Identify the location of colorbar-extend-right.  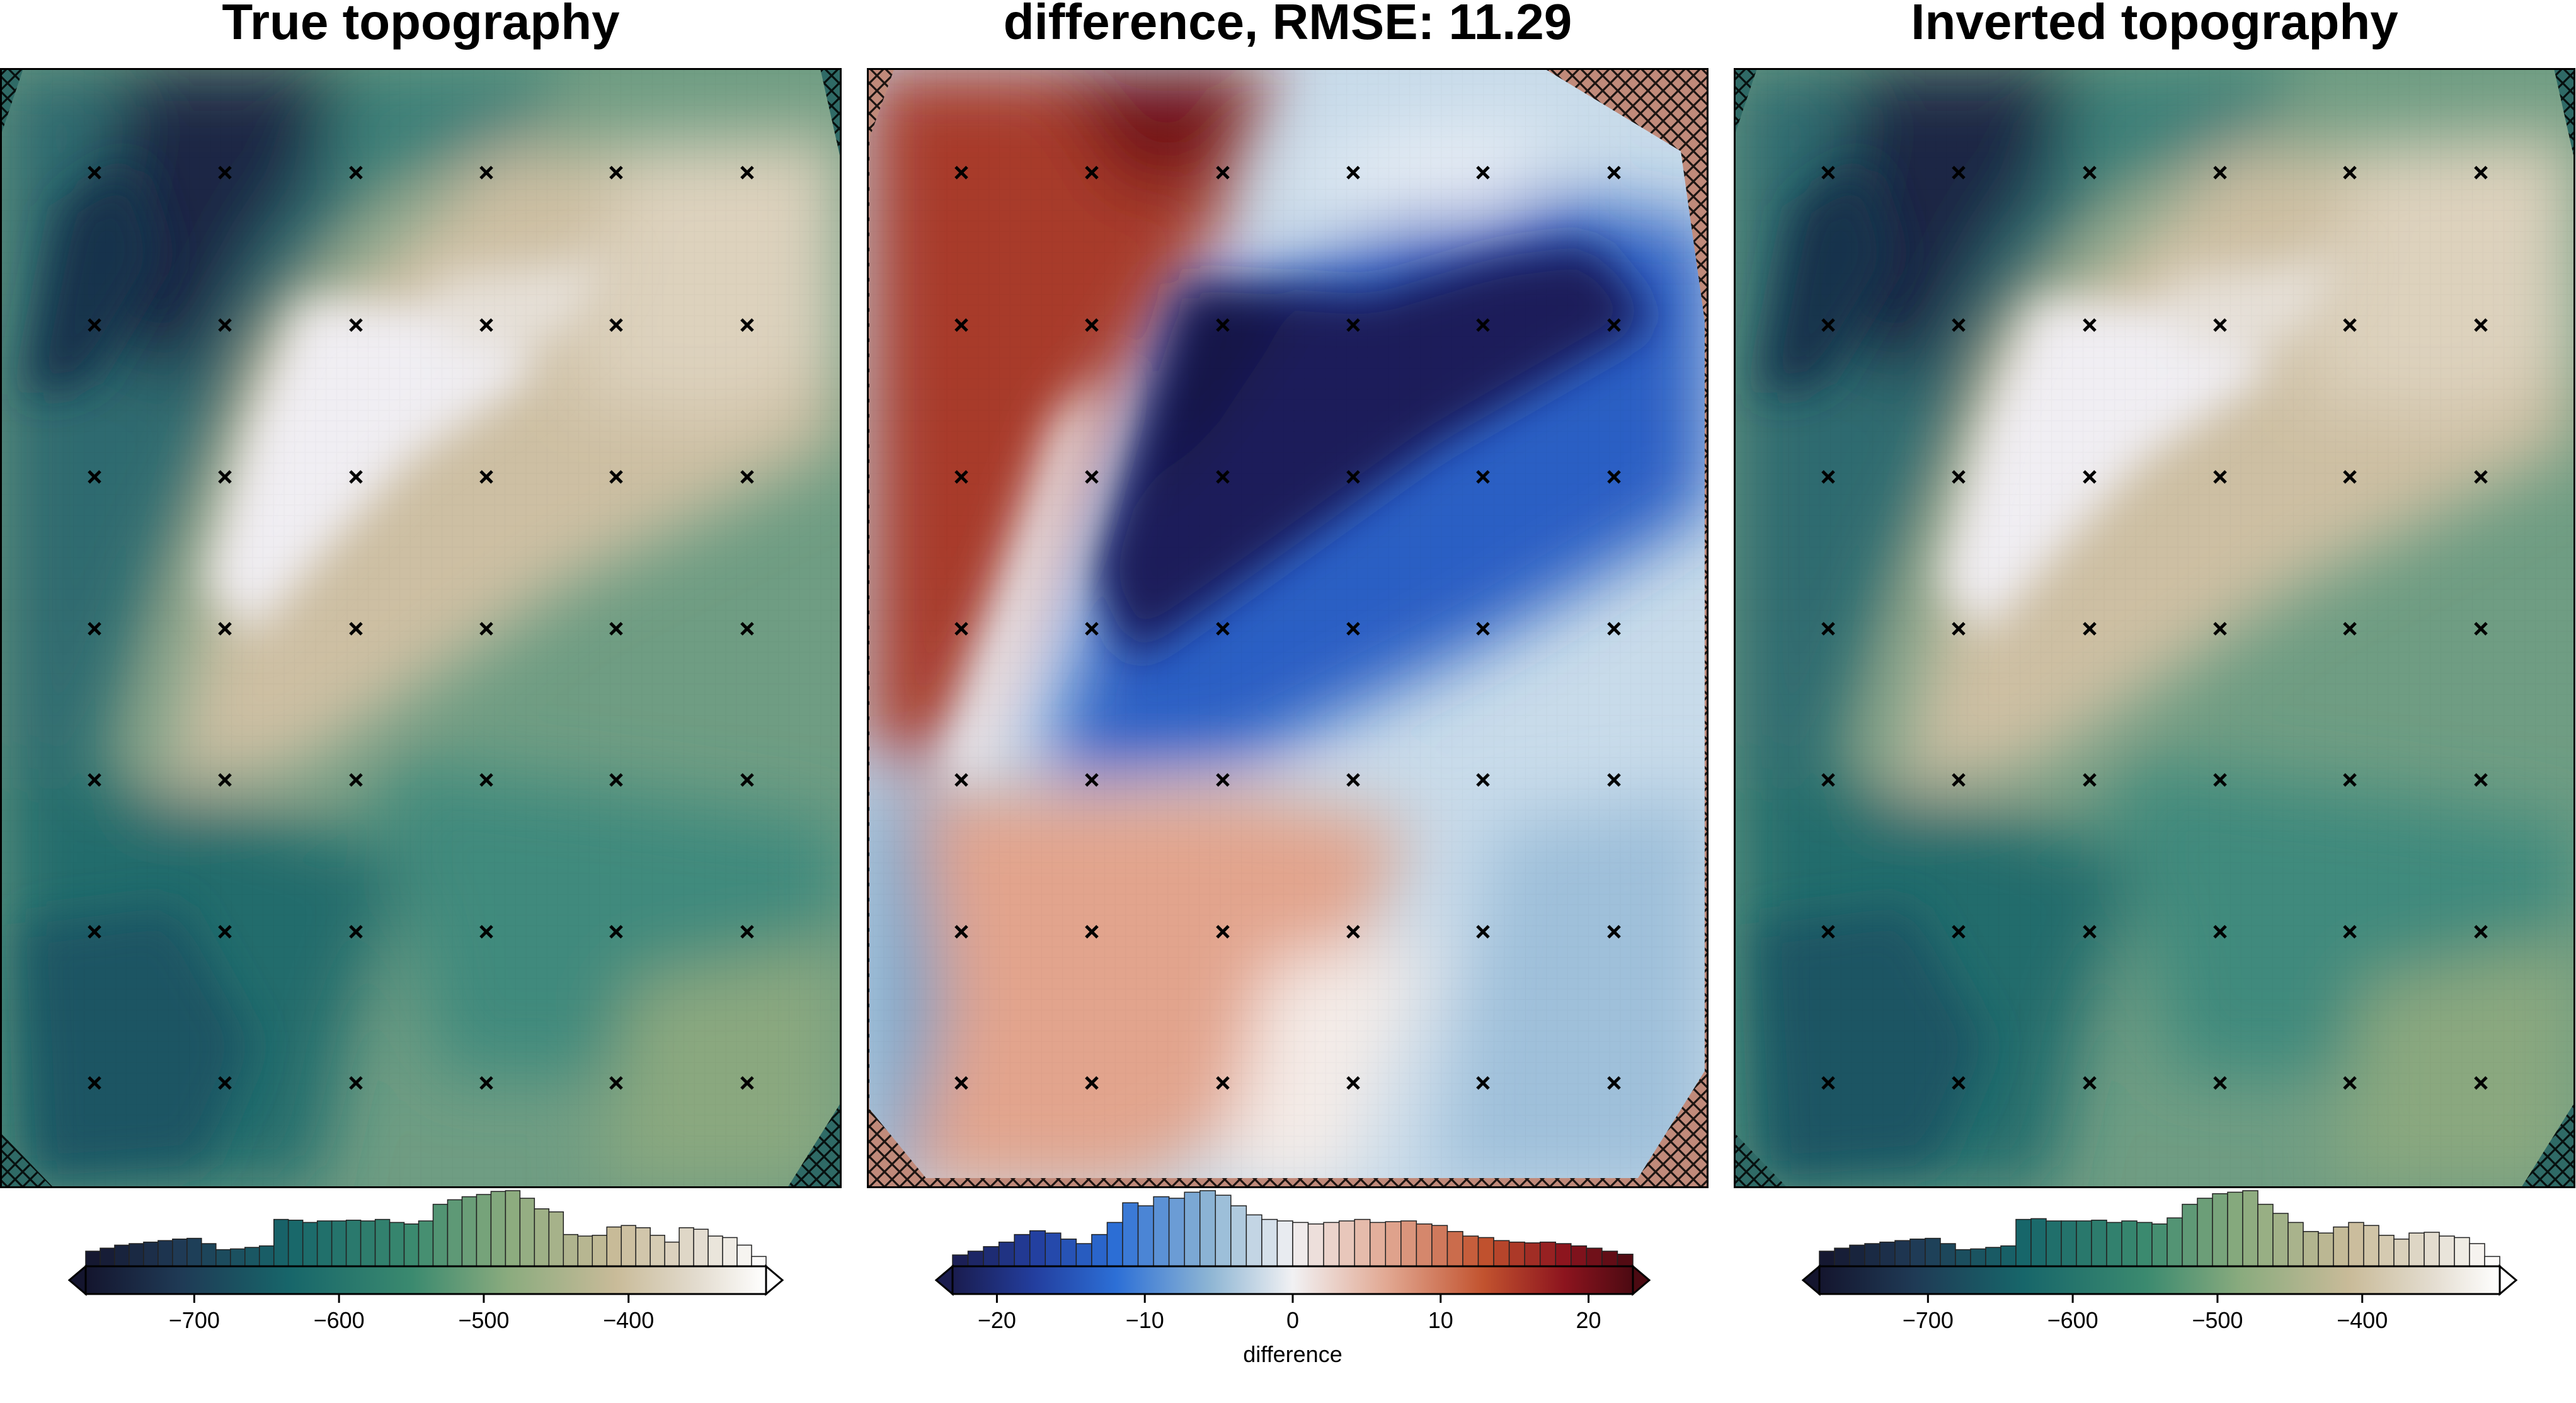
(1642, 1280).